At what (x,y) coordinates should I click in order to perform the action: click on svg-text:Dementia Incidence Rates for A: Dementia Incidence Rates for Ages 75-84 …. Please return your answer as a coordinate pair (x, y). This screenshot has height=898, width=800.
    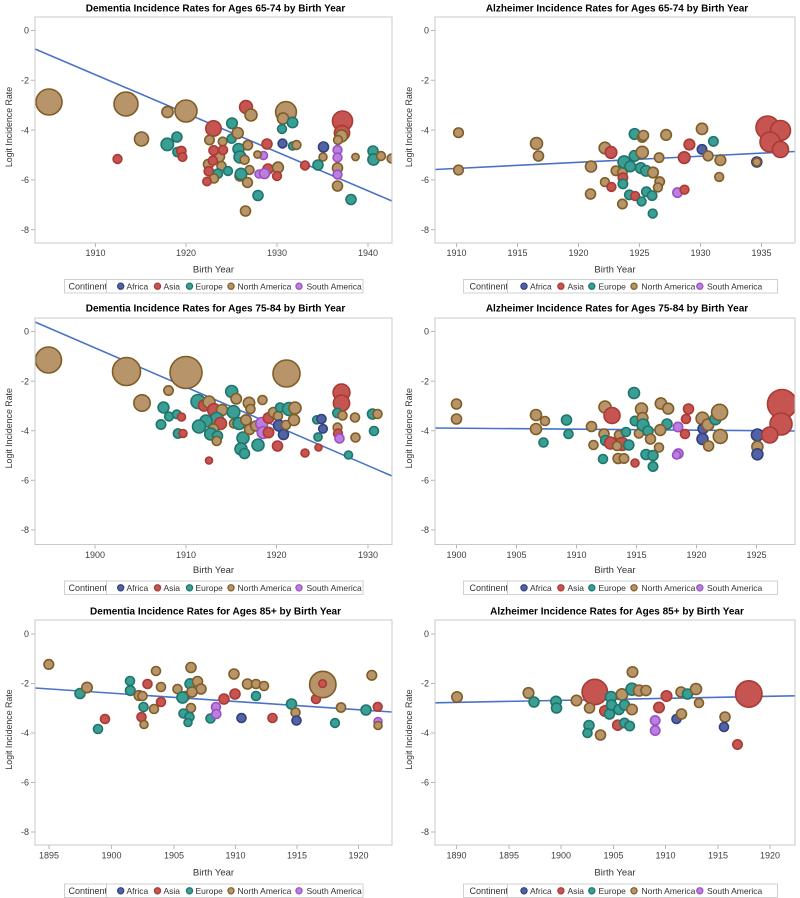
    Looking at the image, I should click on (216, 309).